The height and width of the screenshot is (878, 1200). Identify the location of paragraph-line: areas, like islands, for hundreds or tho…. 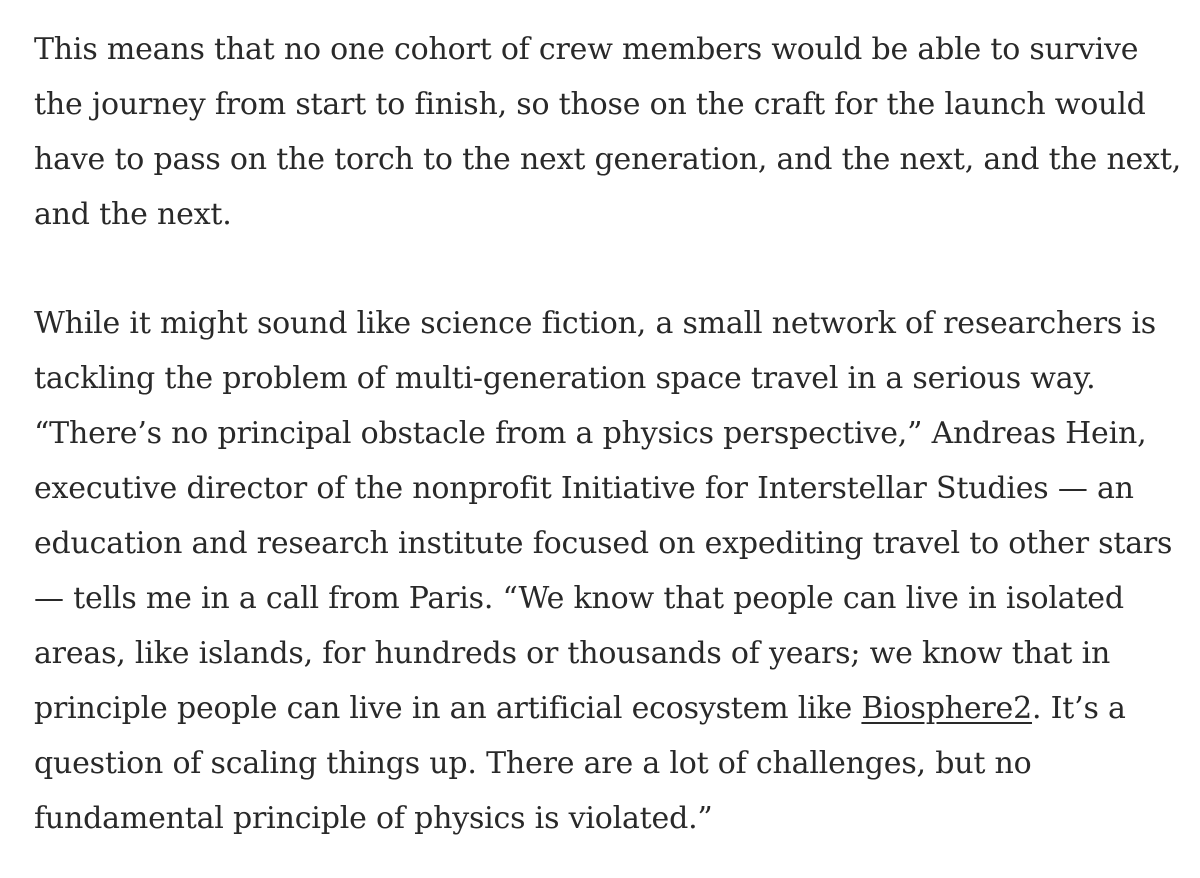
(572, 653).